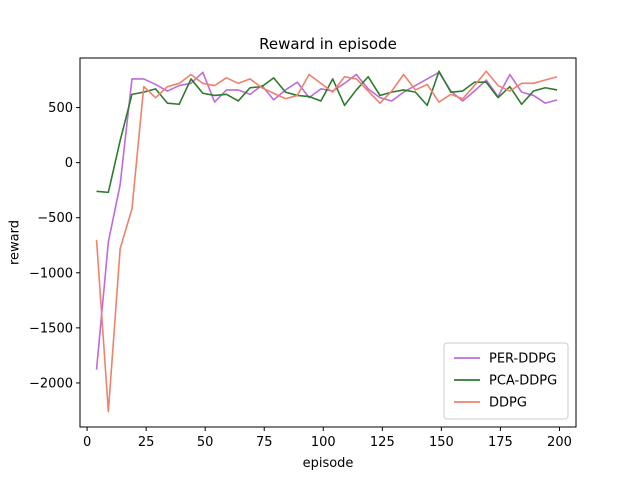  I want to click on legend-entry-label: DDPG, so click(508, 403).